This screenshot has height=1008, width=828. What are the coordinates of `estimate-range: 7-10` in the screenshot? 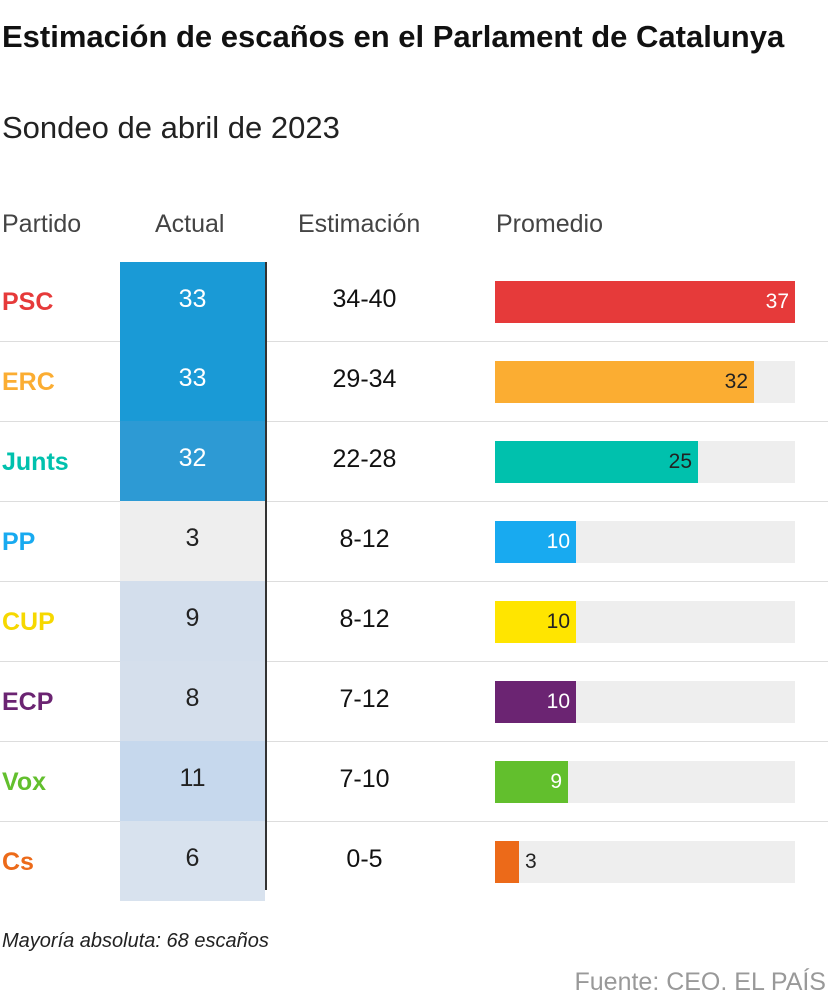 It's located at (364, 779).